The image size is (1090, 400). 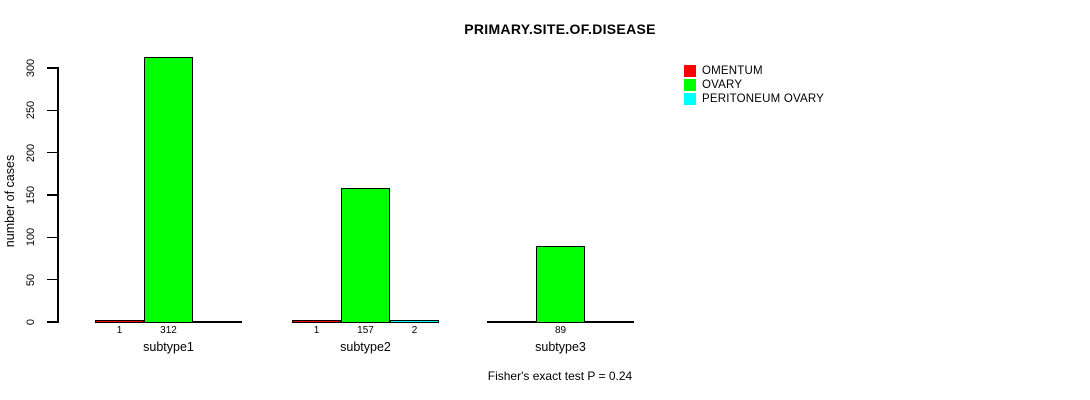 What do you see at coordinates (168, 330) in the screenshot?
I see `bar-value-label: 312` at bounding box center [168, 330].